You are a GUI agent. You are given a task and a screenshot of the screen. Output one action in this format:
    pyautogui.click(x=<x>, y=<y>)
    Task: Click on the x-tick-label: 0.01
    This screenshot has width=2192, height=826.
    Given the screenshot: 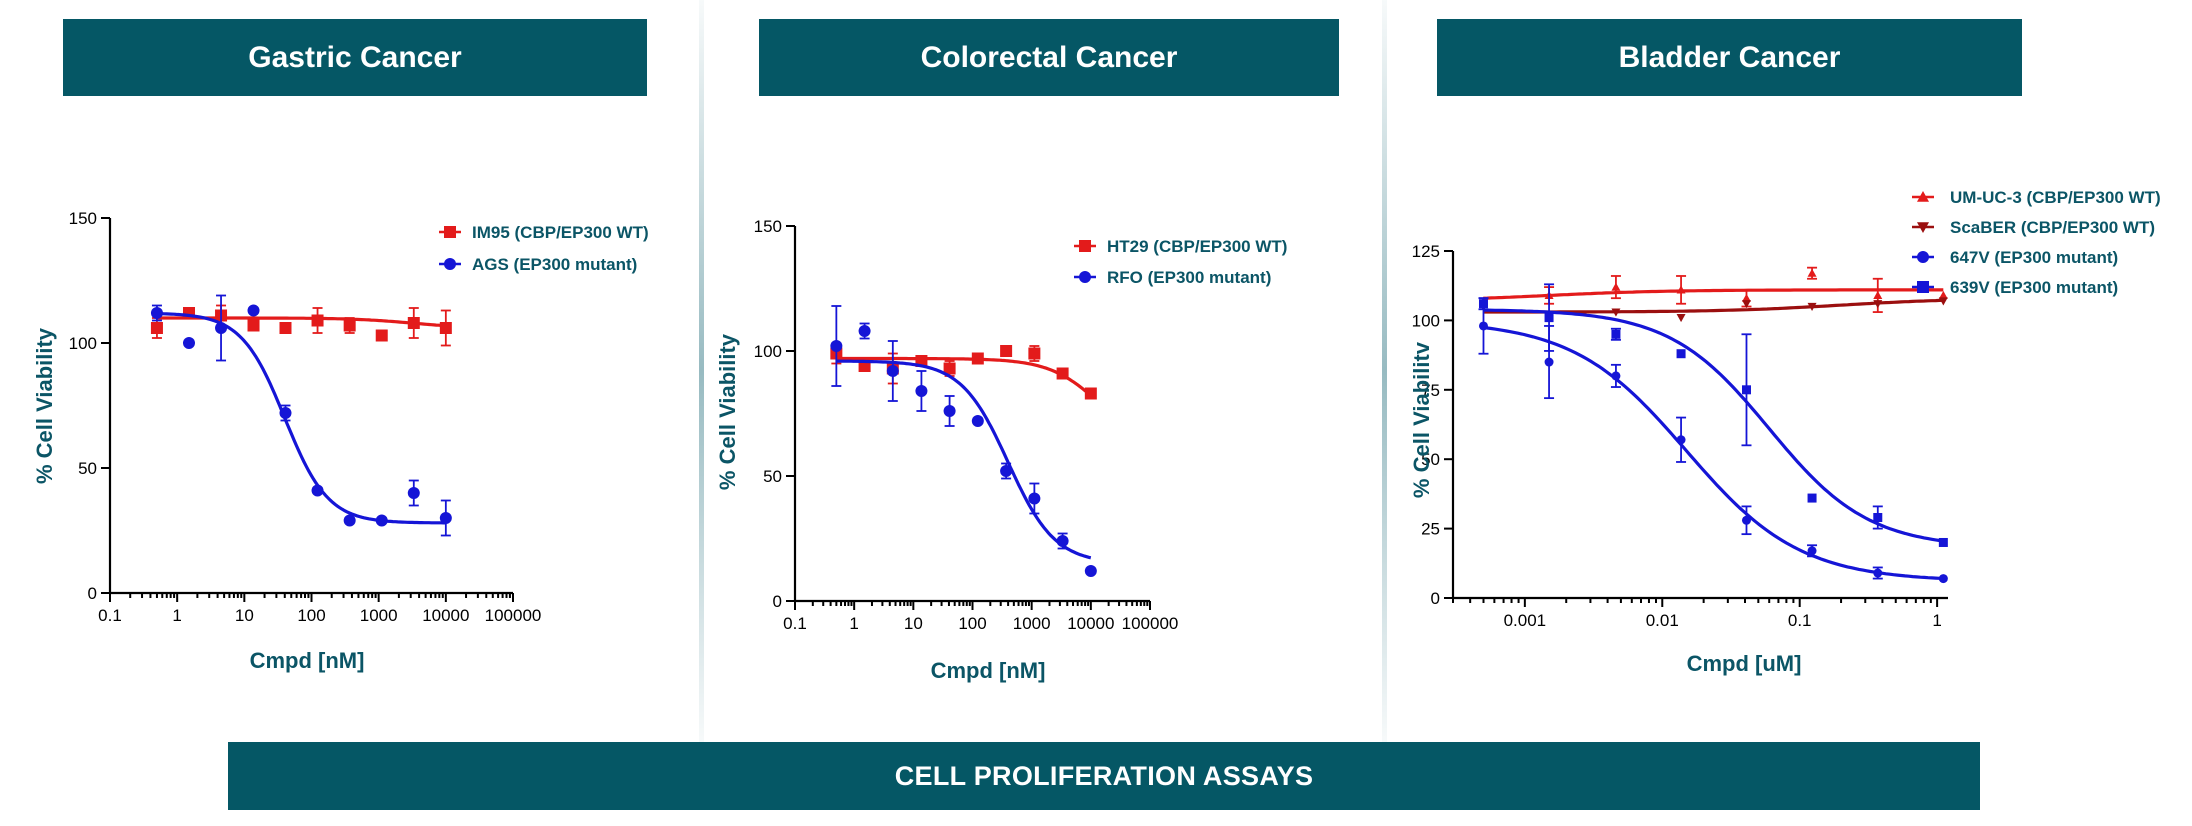 What is the action you would take?
    pyautogui.click(x=1662, y=620)
    